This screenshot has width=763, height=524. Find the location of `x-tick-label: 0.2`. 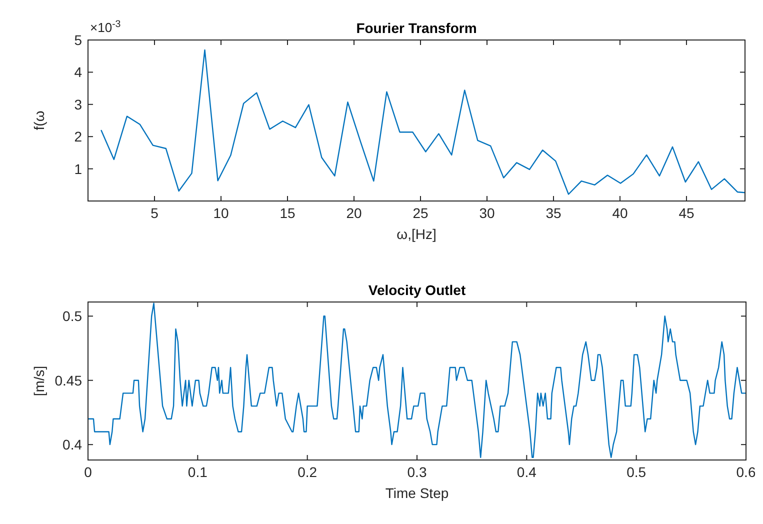

x-tick-label: 0.2 is located at coordinates (308, 472).